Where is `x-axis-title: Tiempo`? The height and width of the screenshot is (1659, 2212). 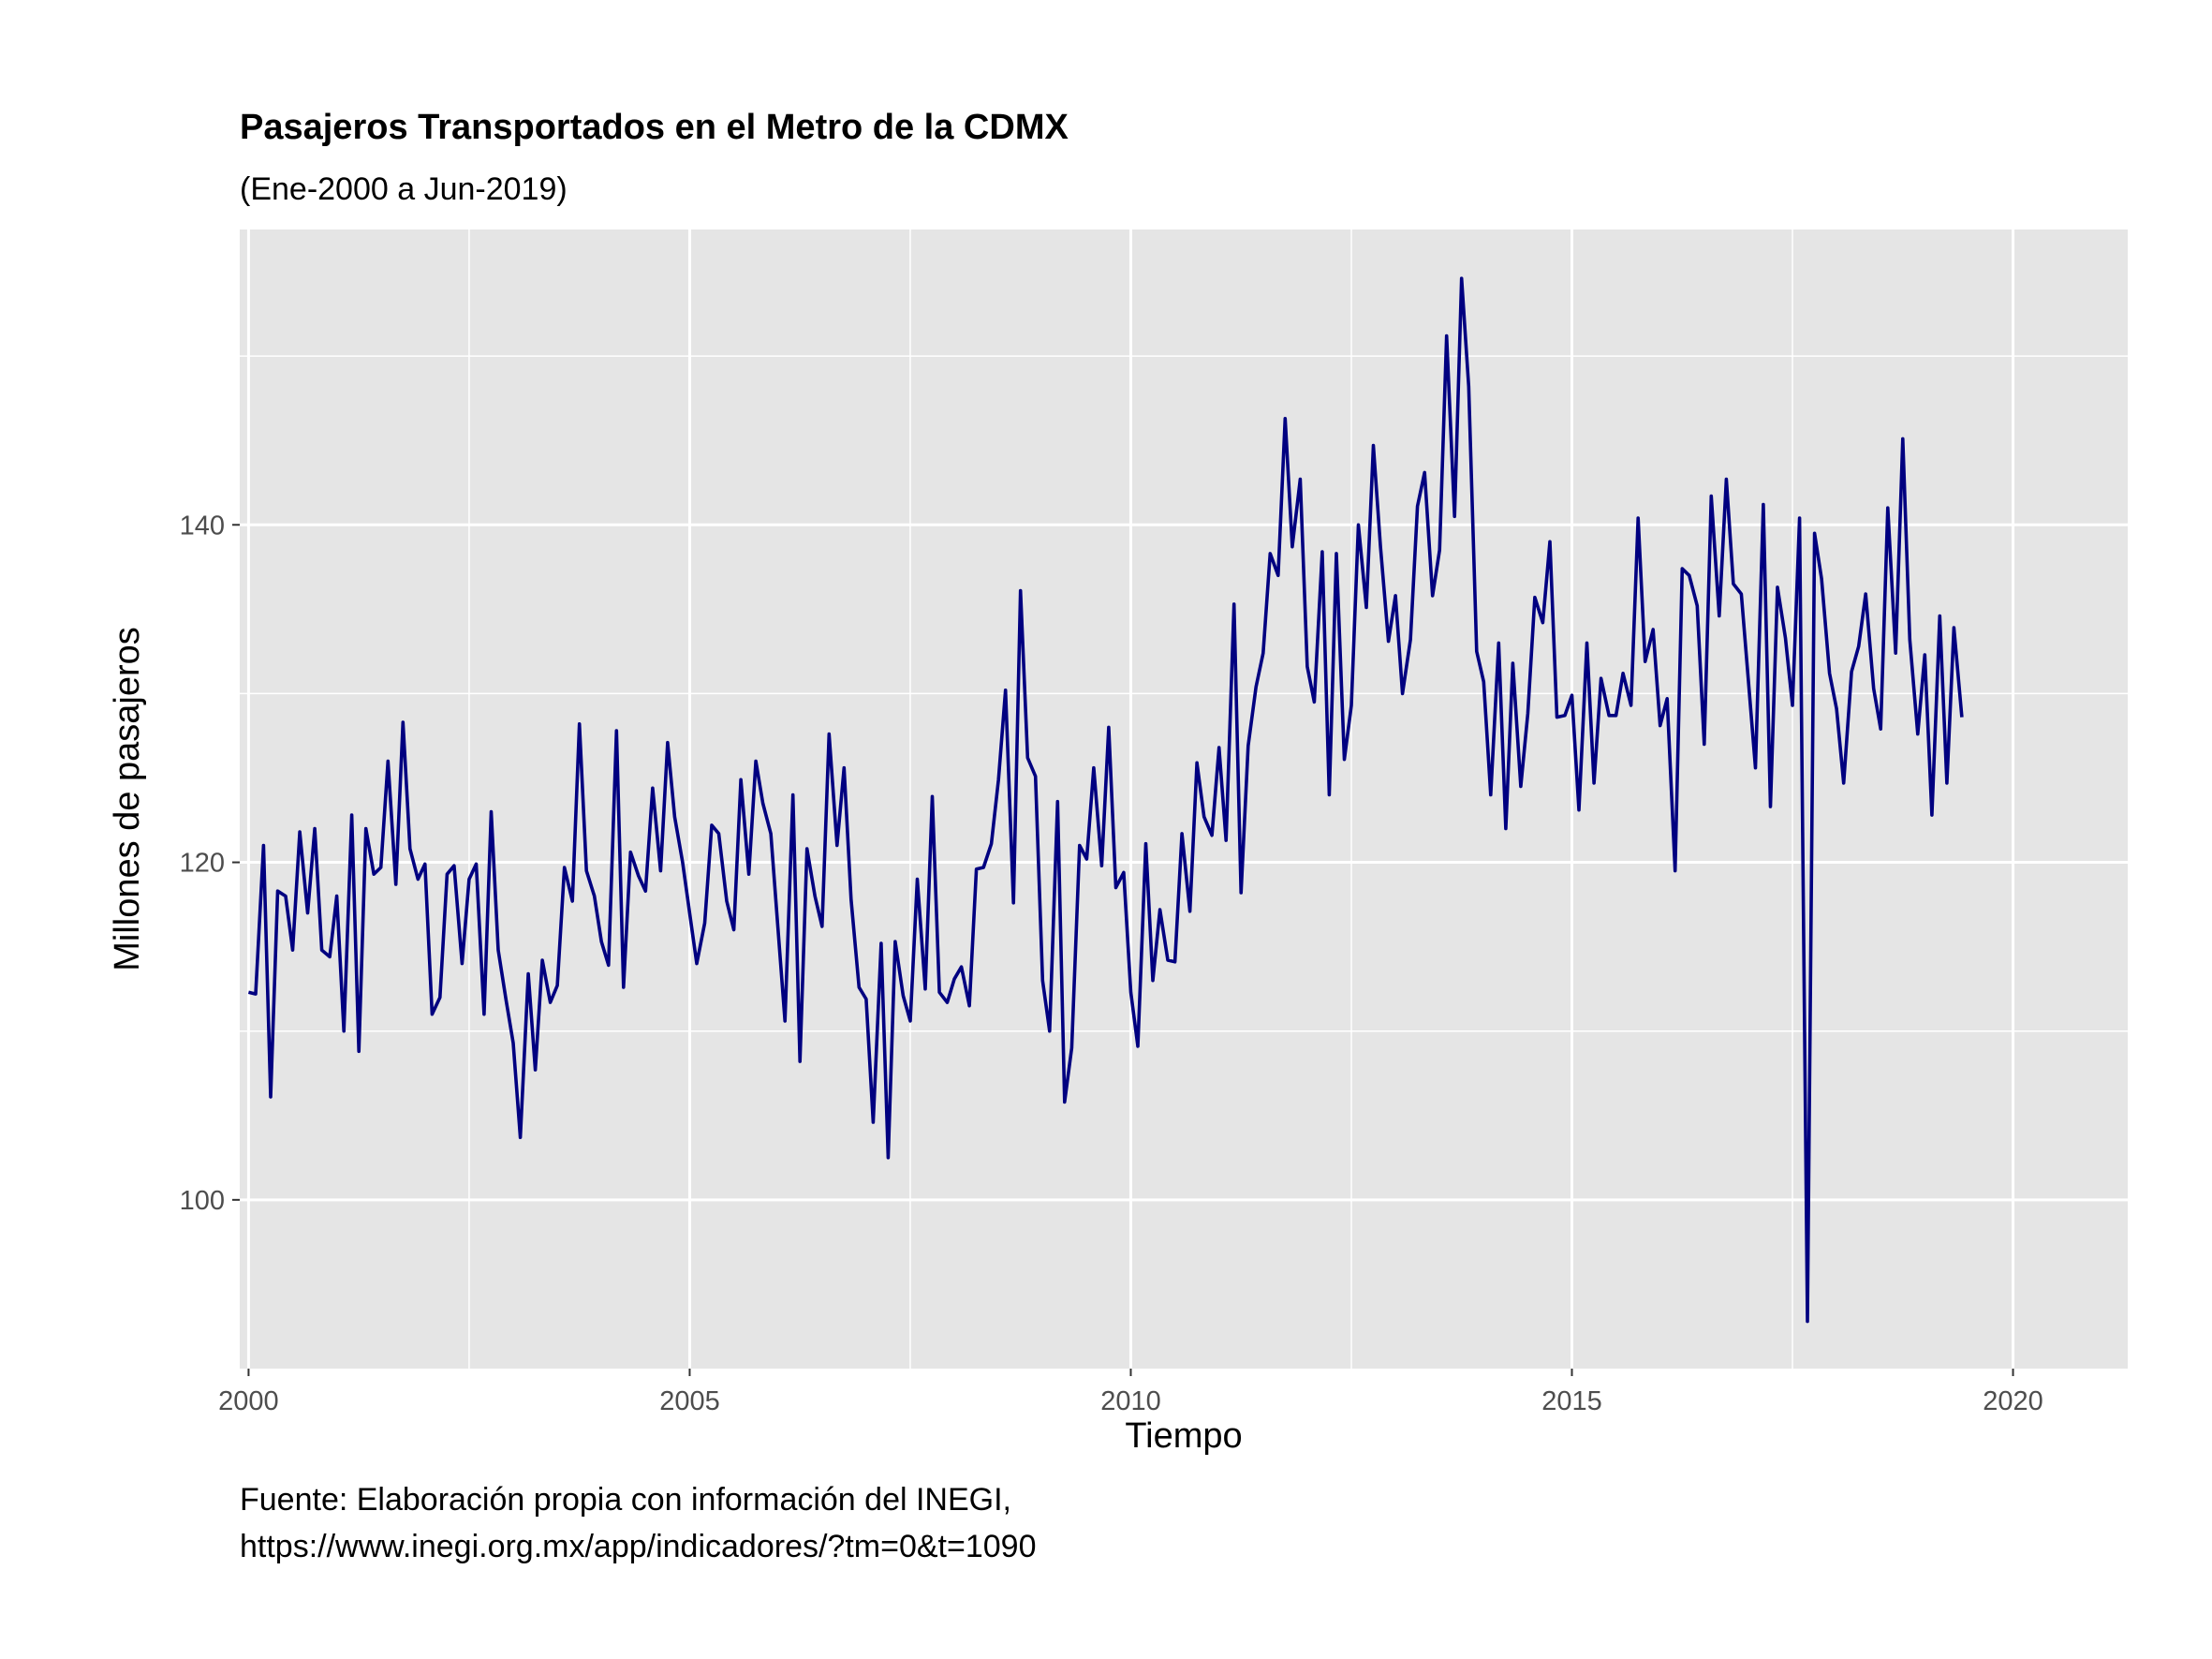 x-axis-title: Tiempo is located at coordinates (1184, 1436).